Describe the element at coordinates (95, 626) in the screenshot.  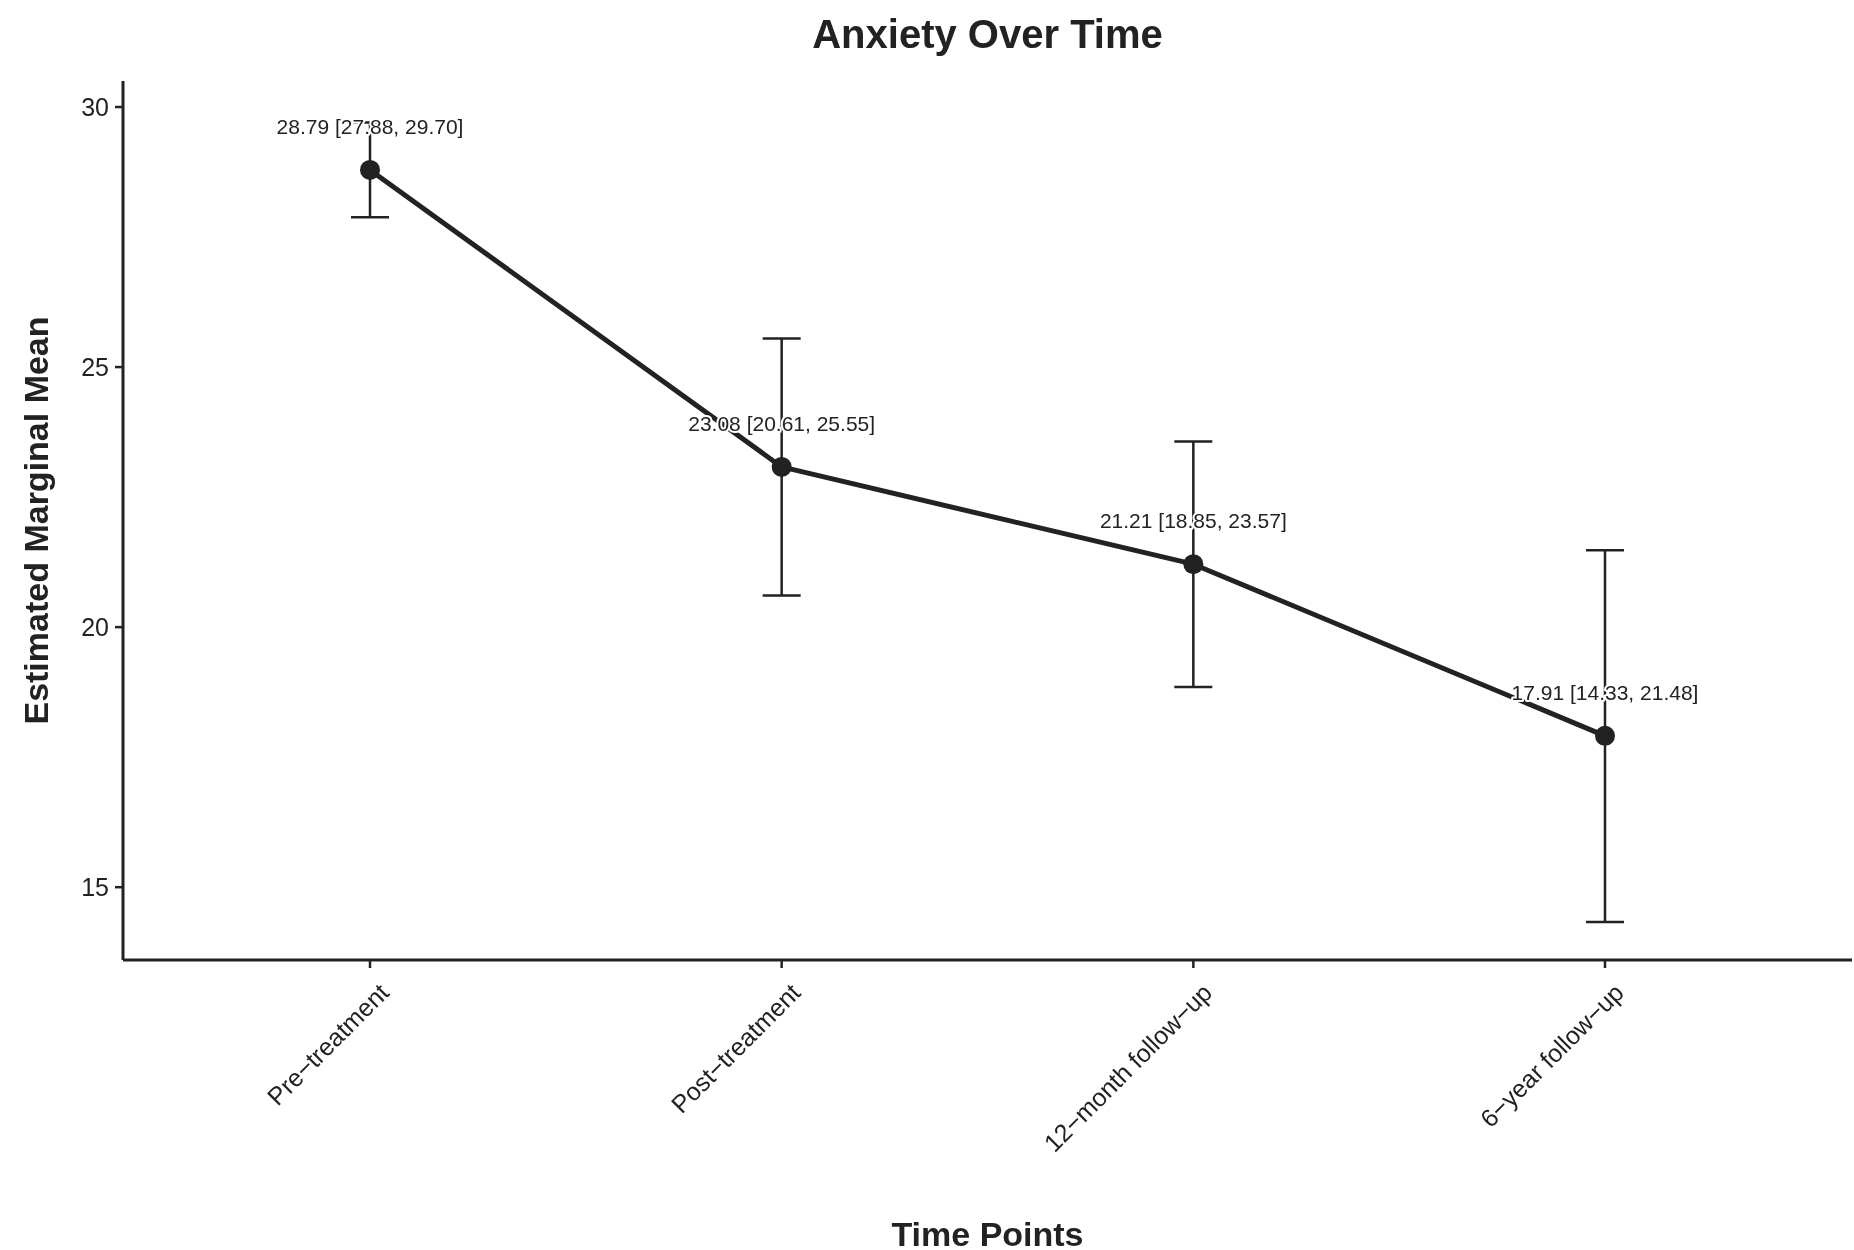
I see `y-tick-label: 20` at that location.